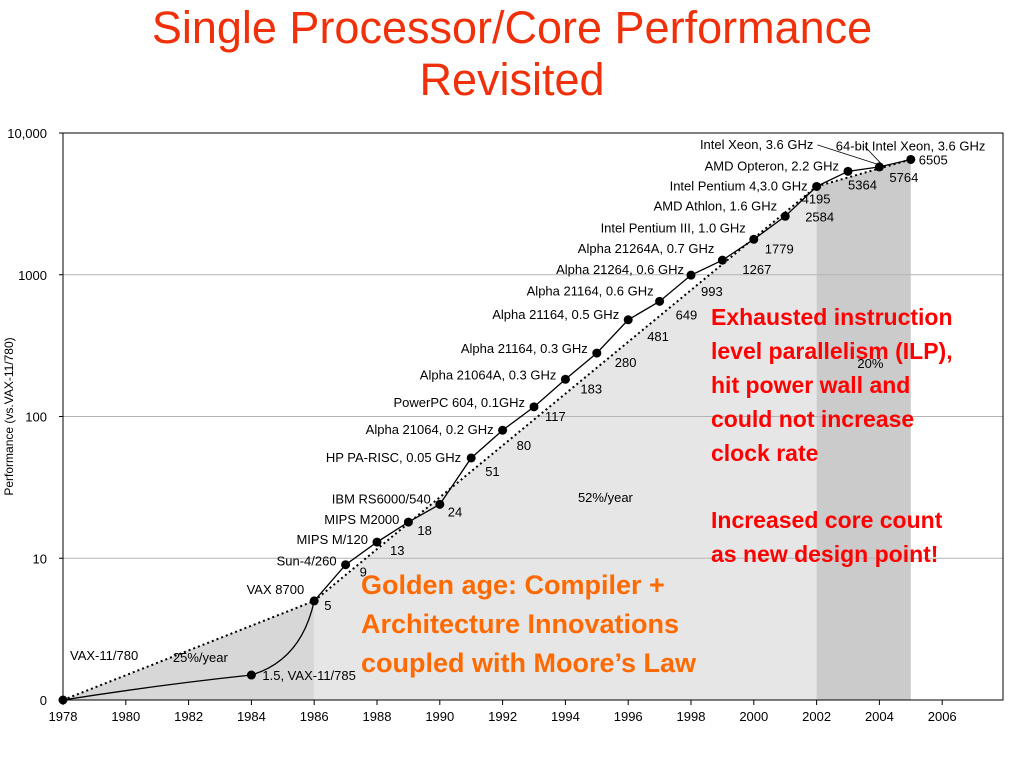  Describe the element at coordinates (565, 716) in the screenshot. I see `x-tick-label: 1994` at that location.